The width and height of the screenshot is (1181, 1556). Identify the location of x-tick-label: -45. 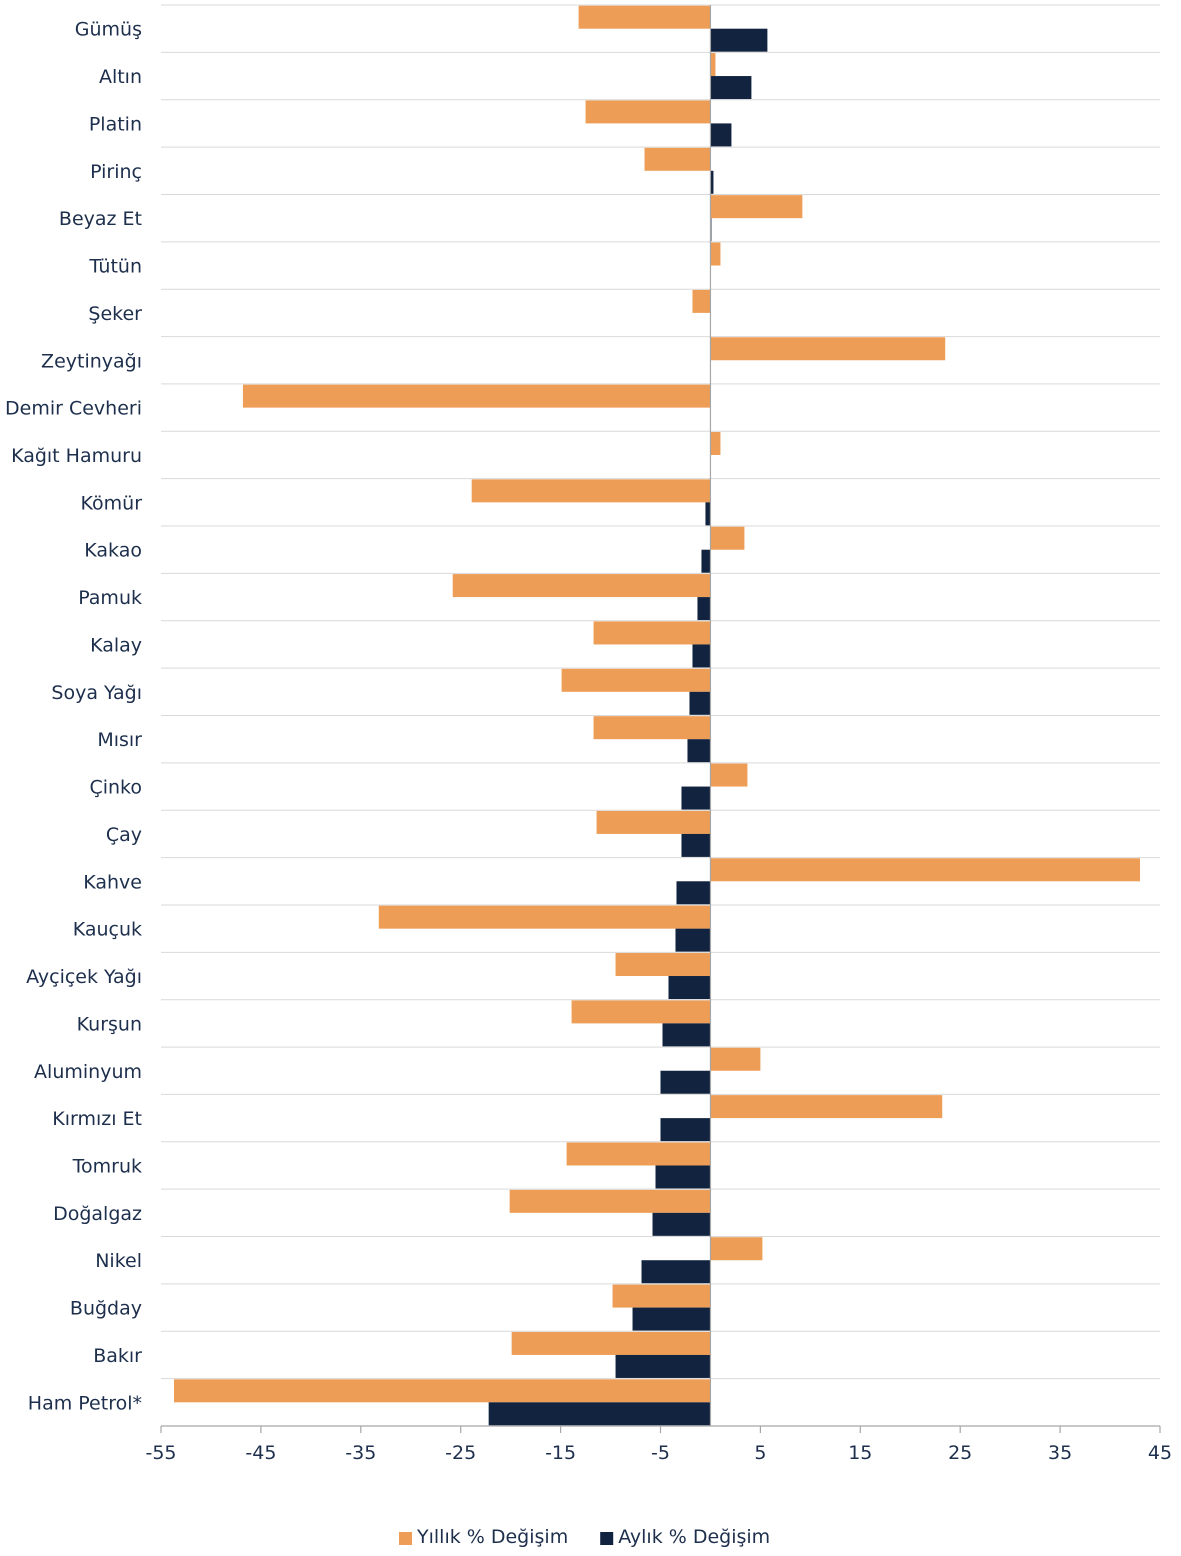
(260, 1453).